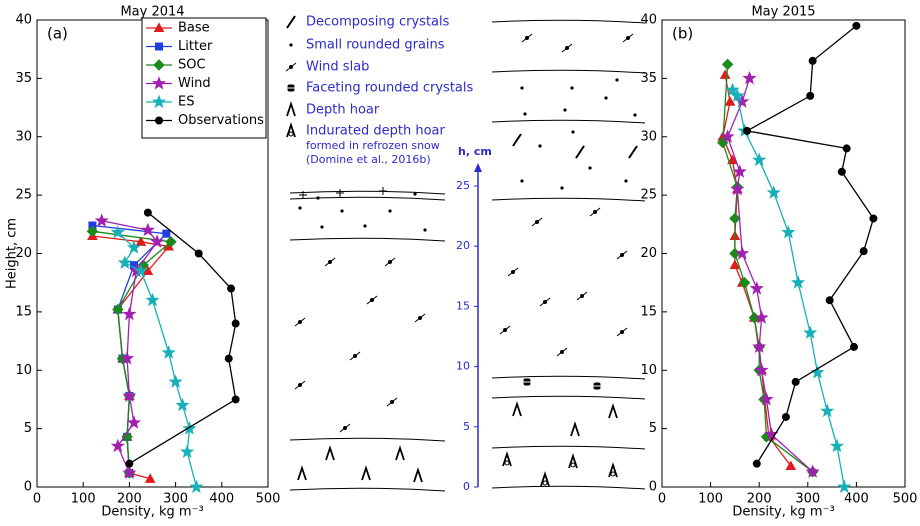  I want to click on y-axis-label: Height, cm, so click(12, 253).